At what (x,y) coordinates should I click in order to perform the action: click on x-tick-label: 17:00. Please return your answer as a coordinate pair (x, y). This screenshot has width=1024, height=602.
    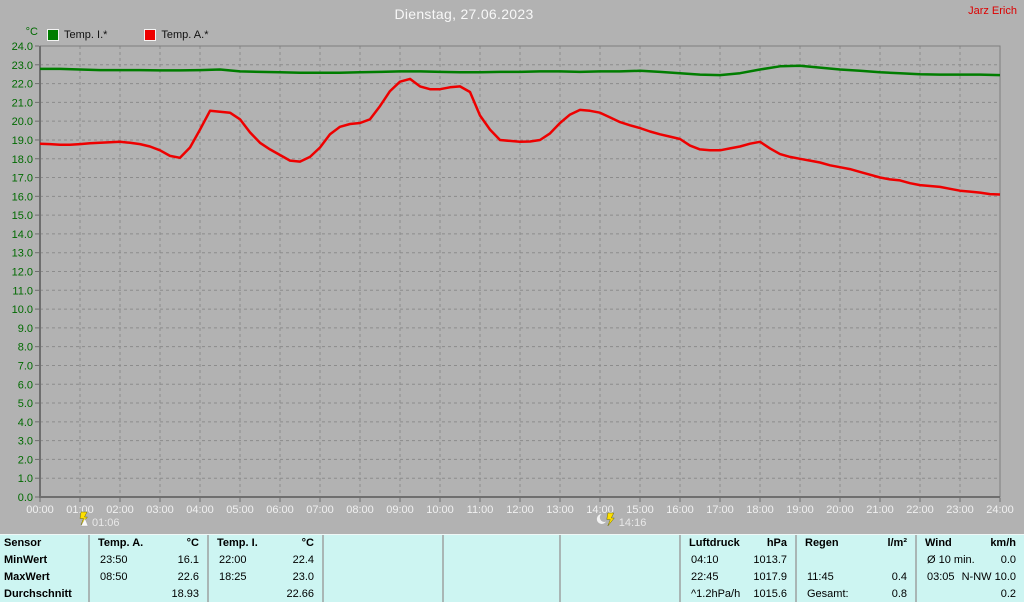
    Looking at the image, I should click on (720, 510).